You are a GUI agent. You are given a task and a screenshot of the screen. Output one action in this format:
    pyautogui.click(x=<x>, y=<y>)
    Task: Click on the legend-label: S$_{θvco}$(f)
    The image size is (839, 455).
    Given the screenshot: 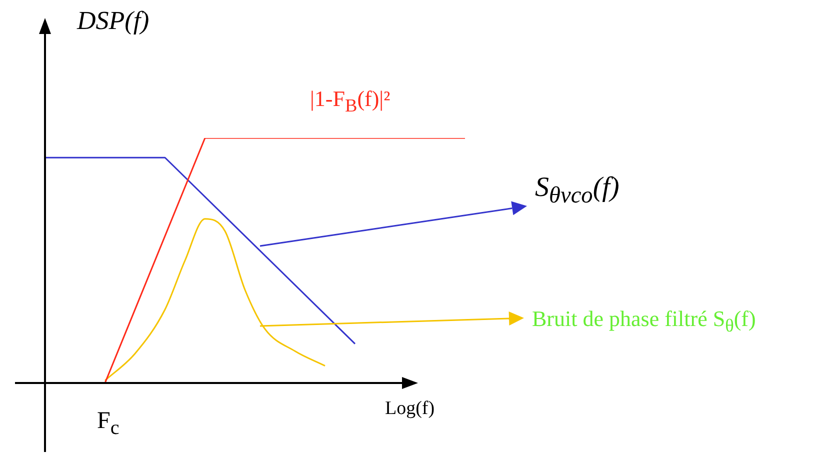 What is the action you would take?
    pyautogui.click(x=577, y=191)
    